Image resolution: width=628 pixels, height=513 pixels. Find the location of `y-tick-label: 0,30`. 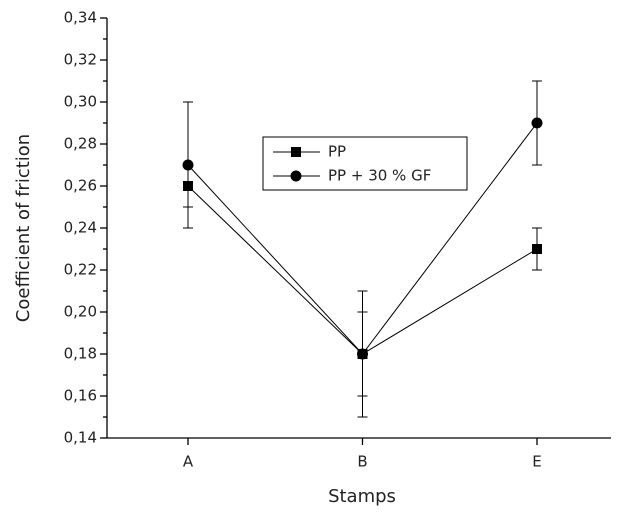

y-tick-label: 0,30 is located at coordinates (80, 102).